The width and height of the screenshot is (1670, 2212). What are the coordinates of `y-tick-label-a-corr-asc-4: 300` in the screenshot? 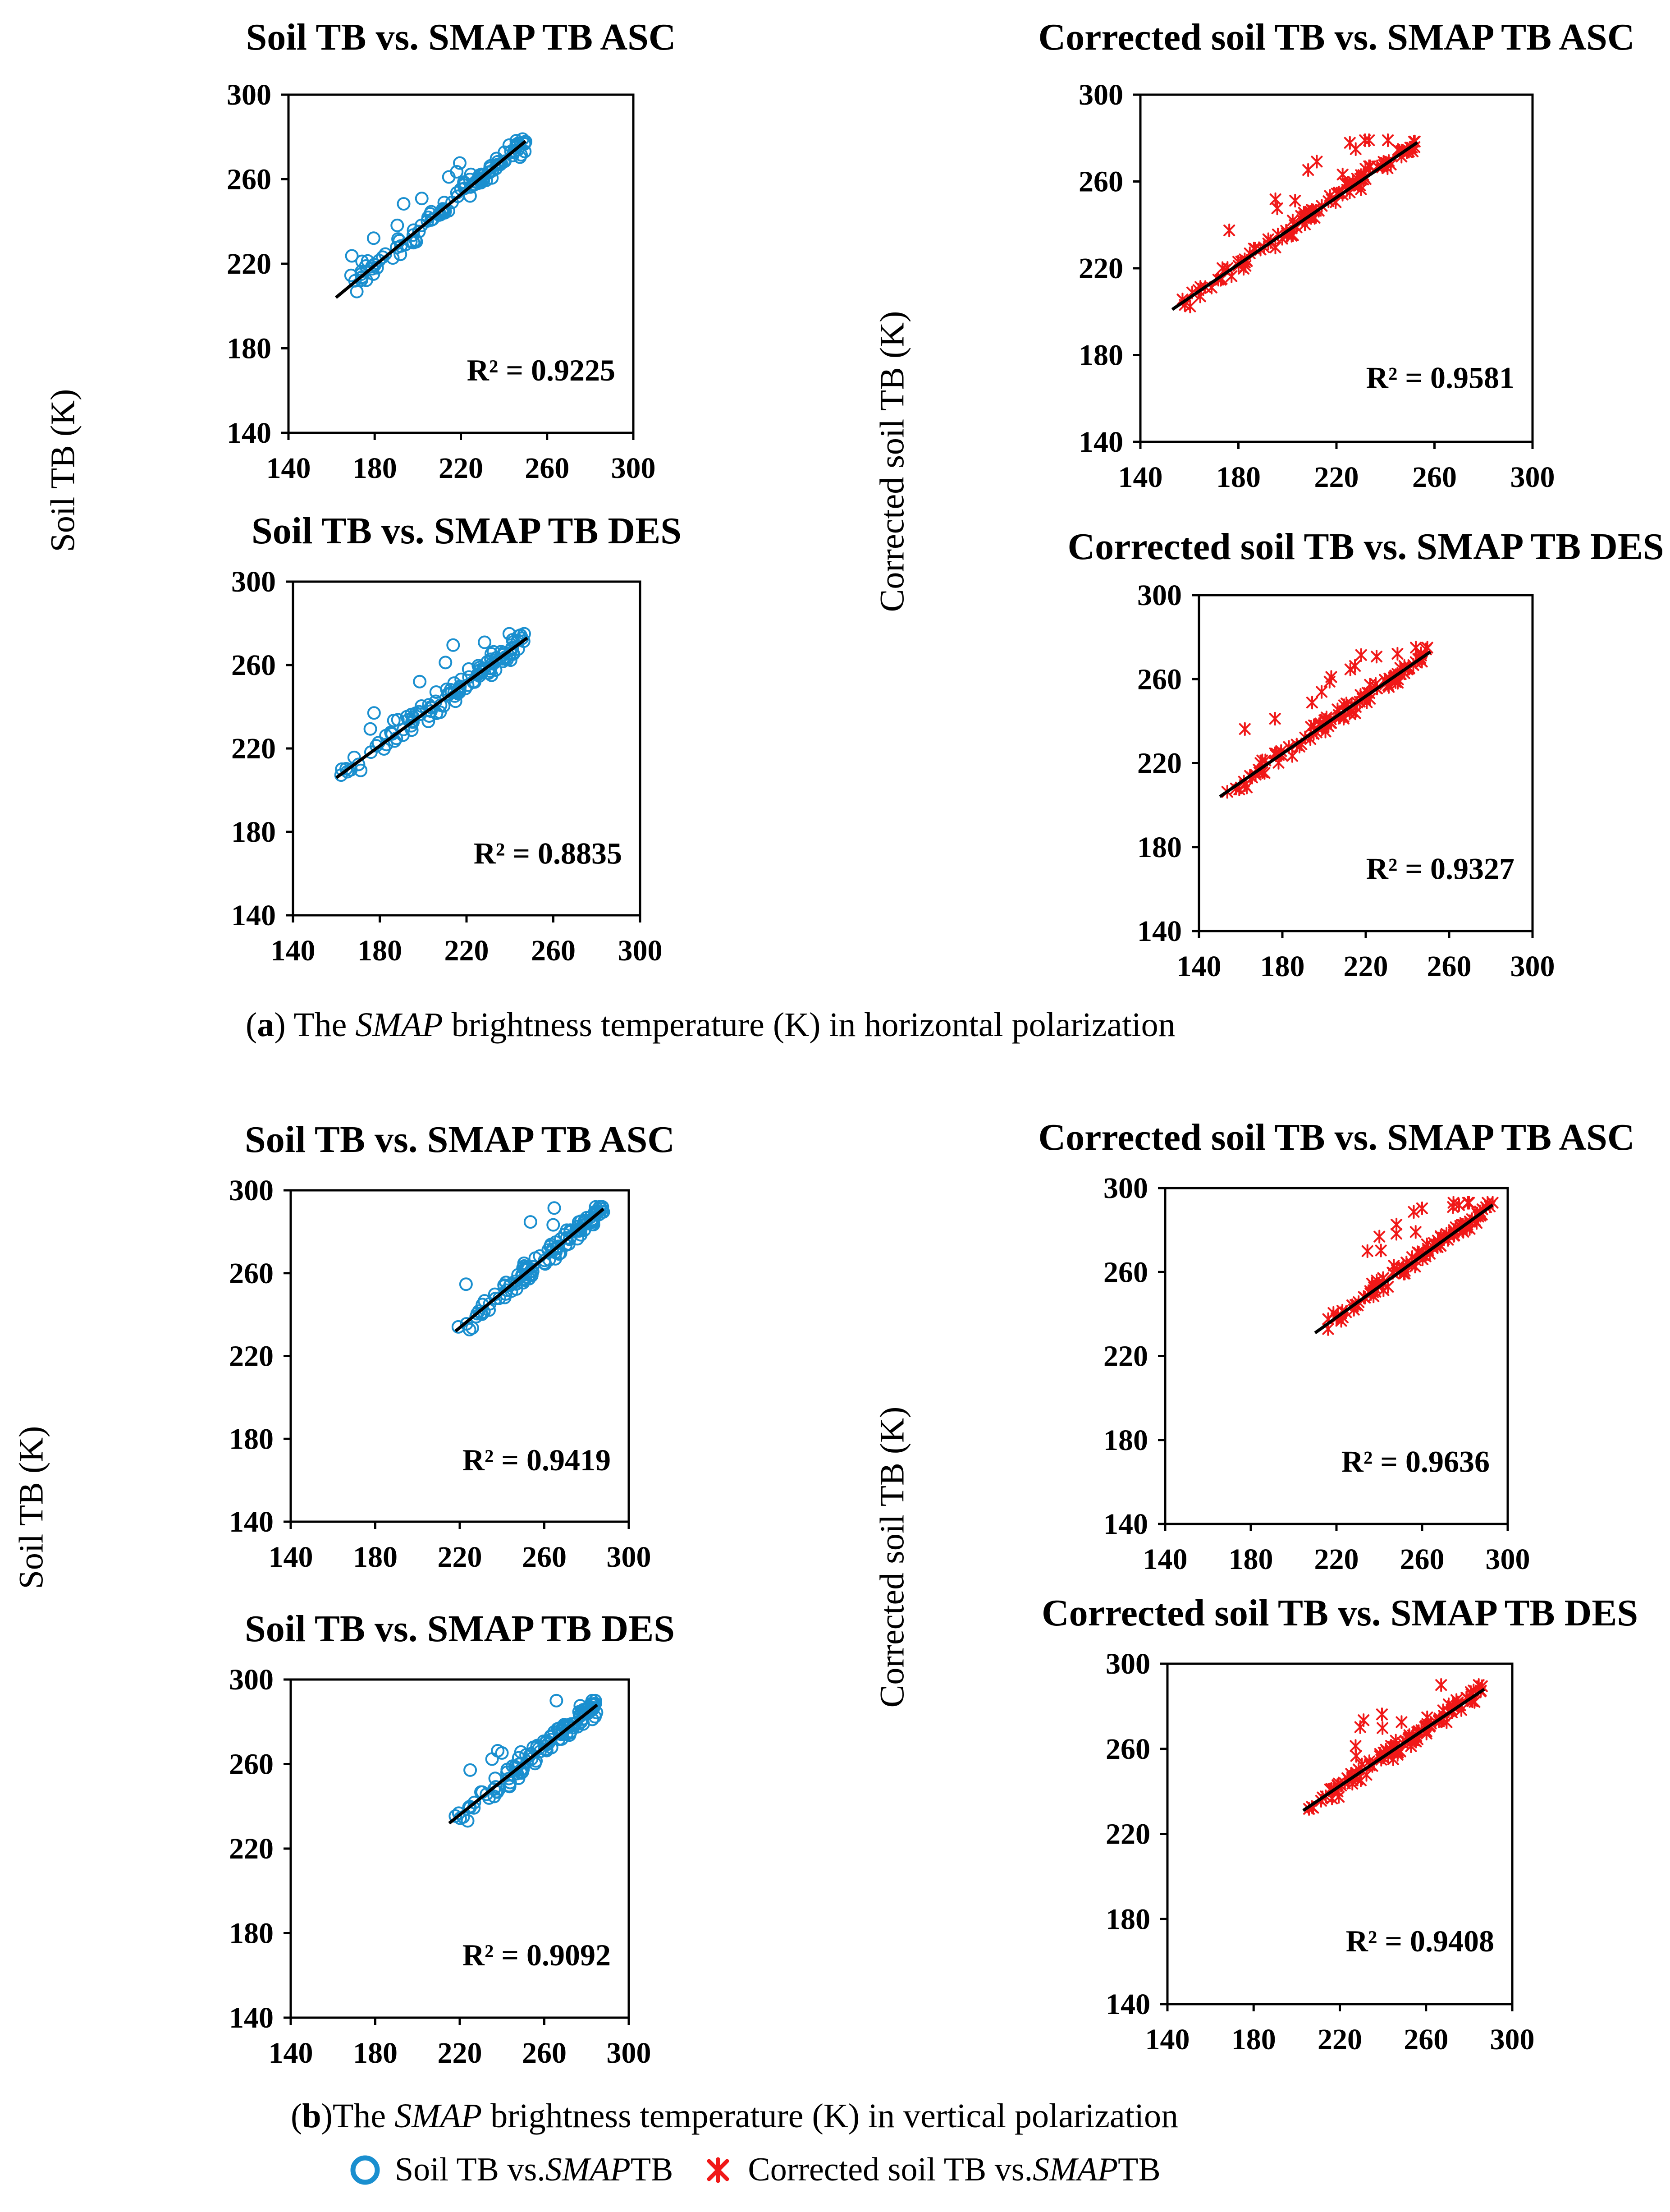 It's located at (1101, 95).